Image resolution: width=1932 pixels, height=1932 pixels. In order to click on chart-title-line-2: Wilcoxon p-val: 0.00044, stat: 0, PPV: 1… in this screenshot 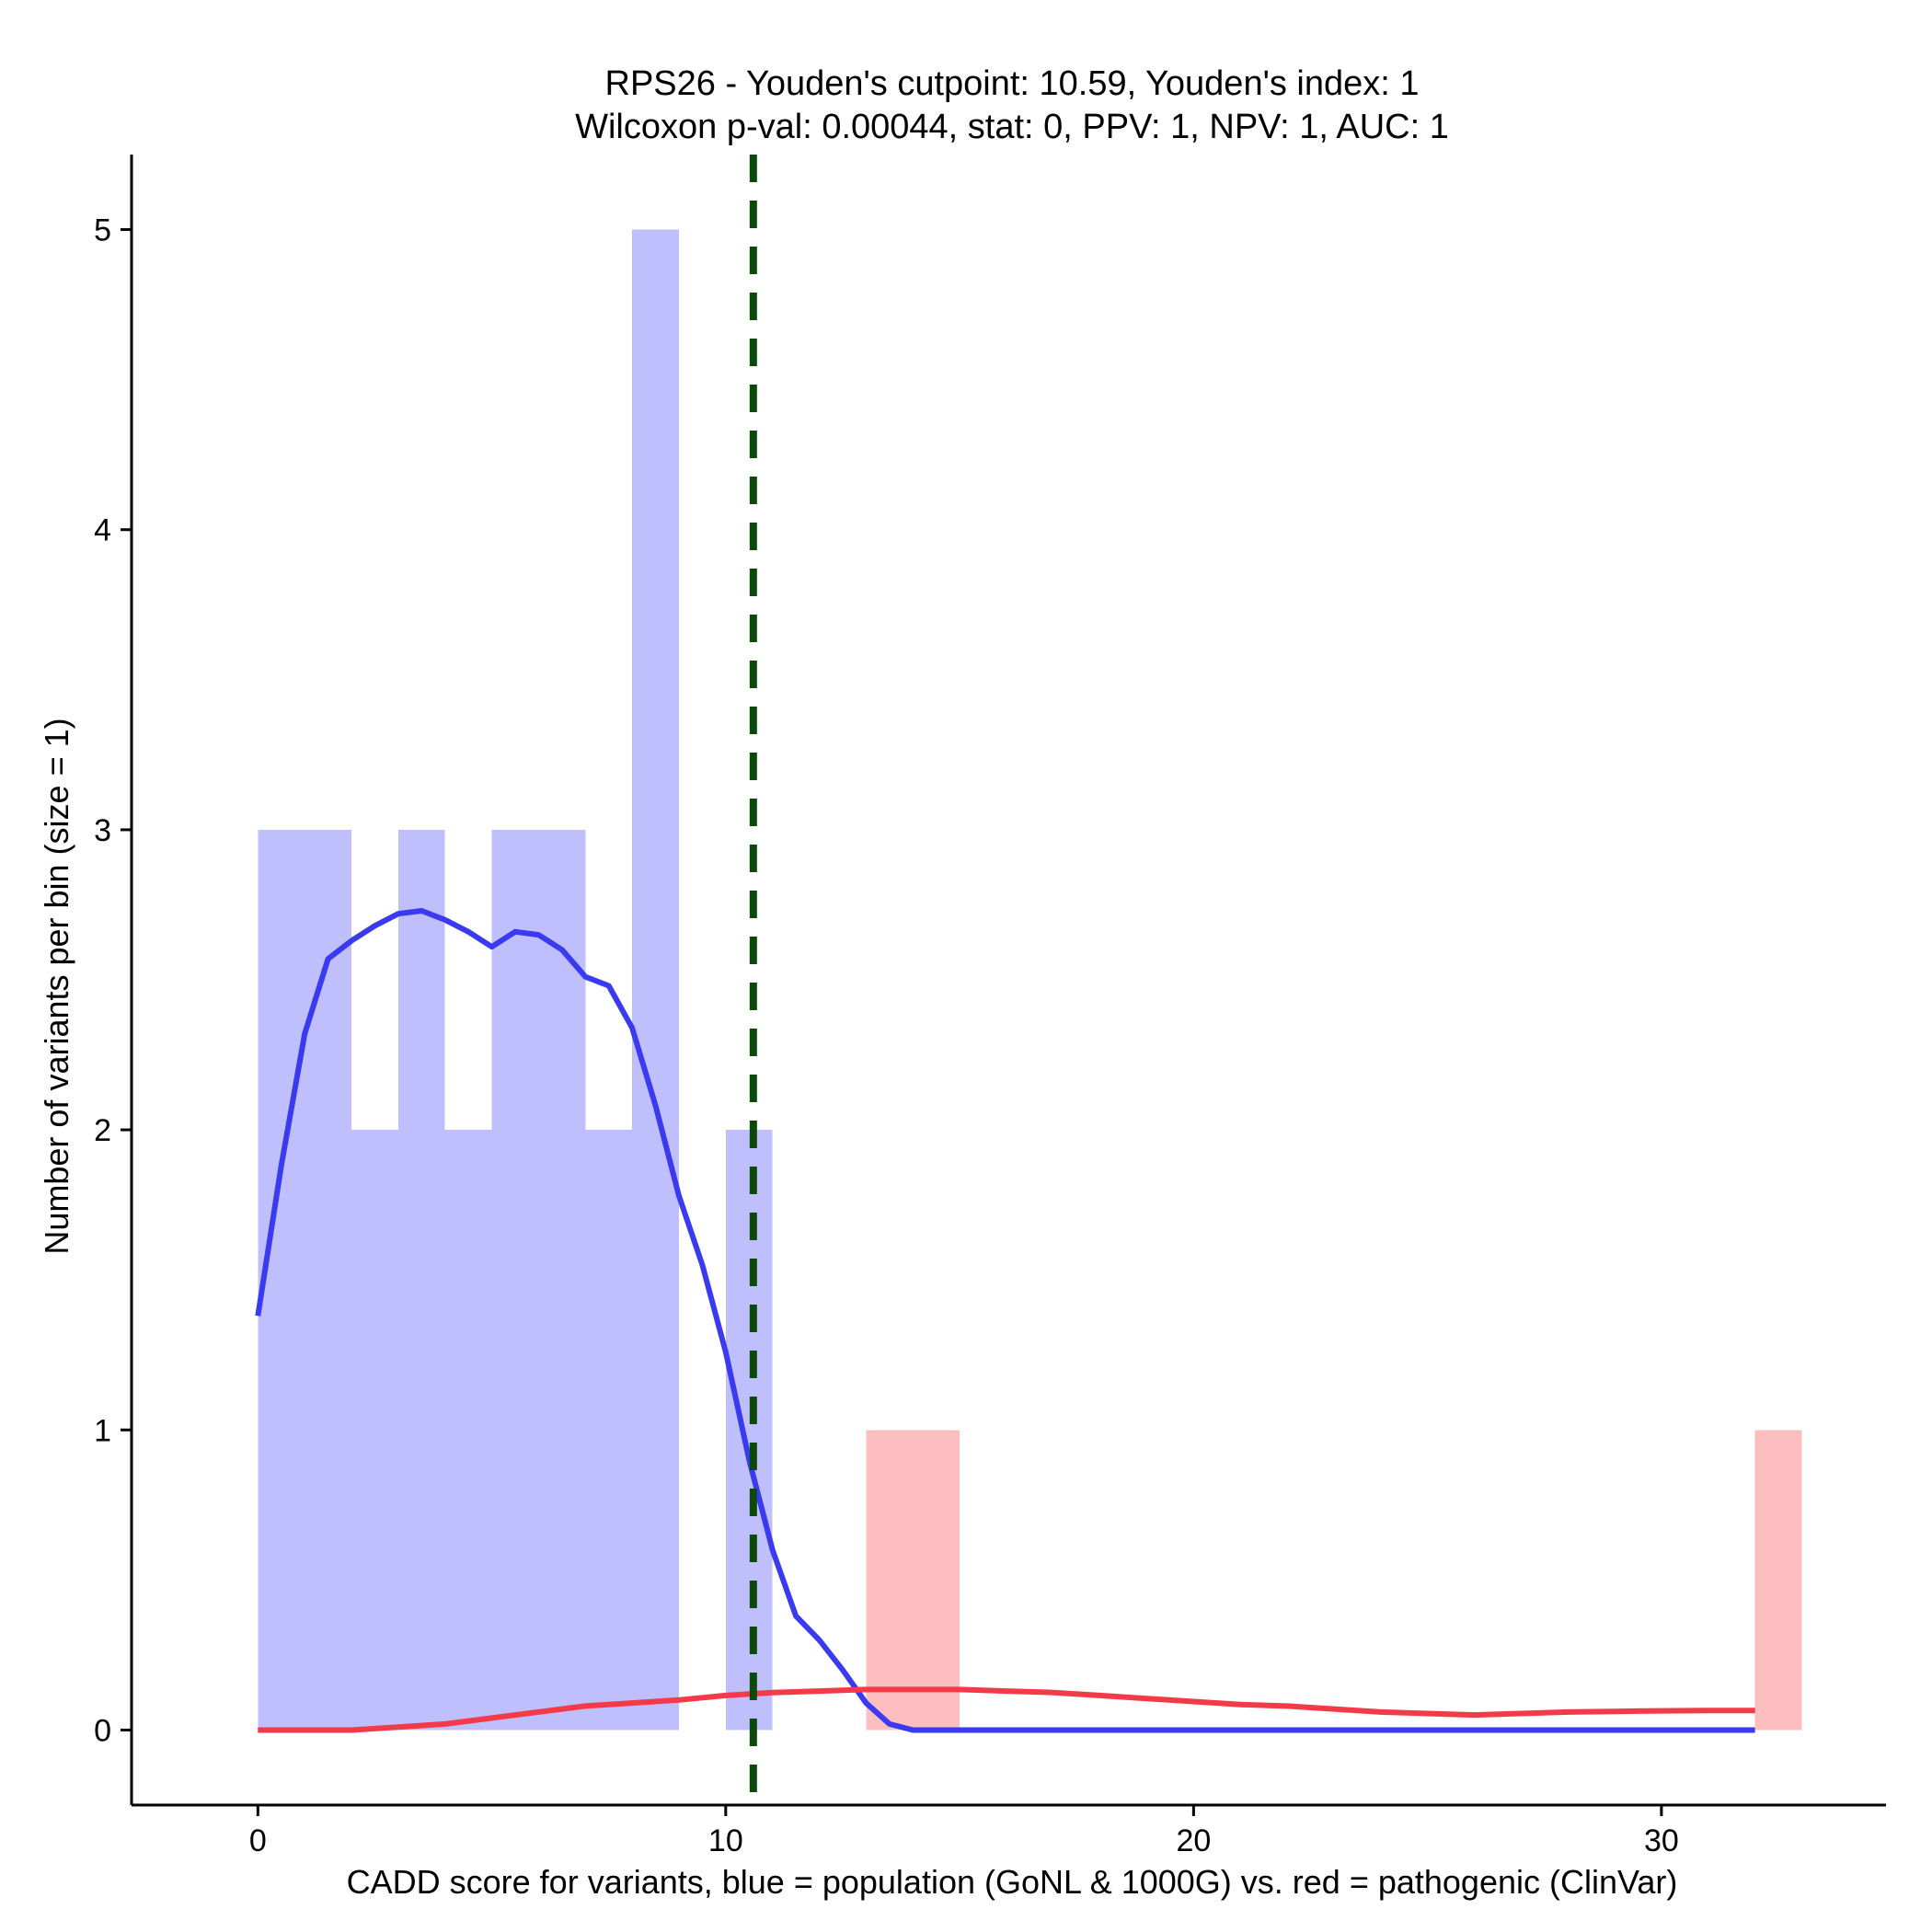, I will do `click(1012, 127)`.